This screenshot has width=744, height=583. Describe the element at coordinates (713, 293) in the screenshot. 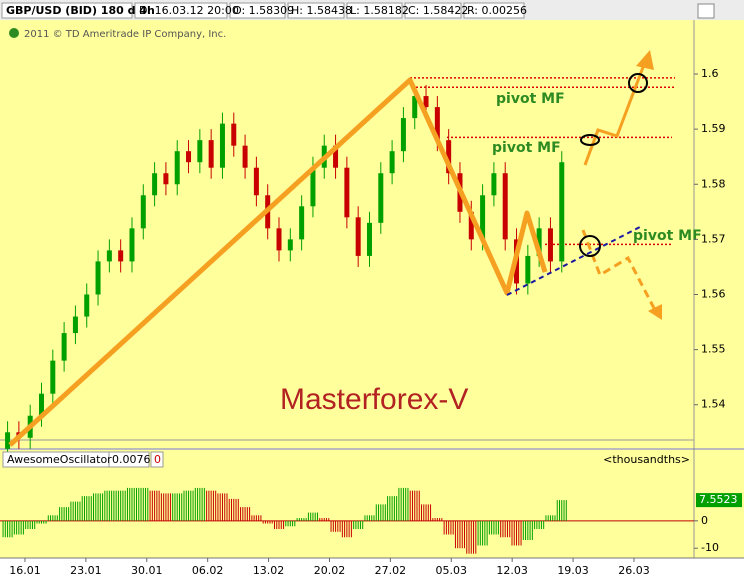

I see `y-tick-label: 1.56` at that location.